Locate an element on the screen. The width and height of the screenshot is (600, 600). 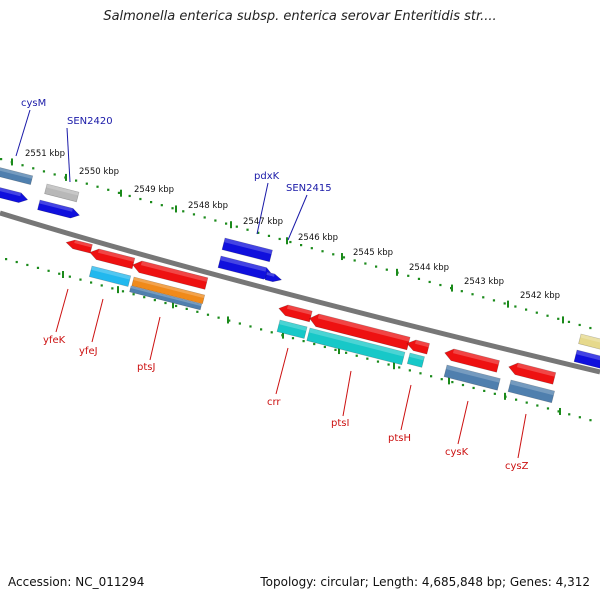
gene-label-ptsJ: ptsJ is located at coordinates (146, 367).